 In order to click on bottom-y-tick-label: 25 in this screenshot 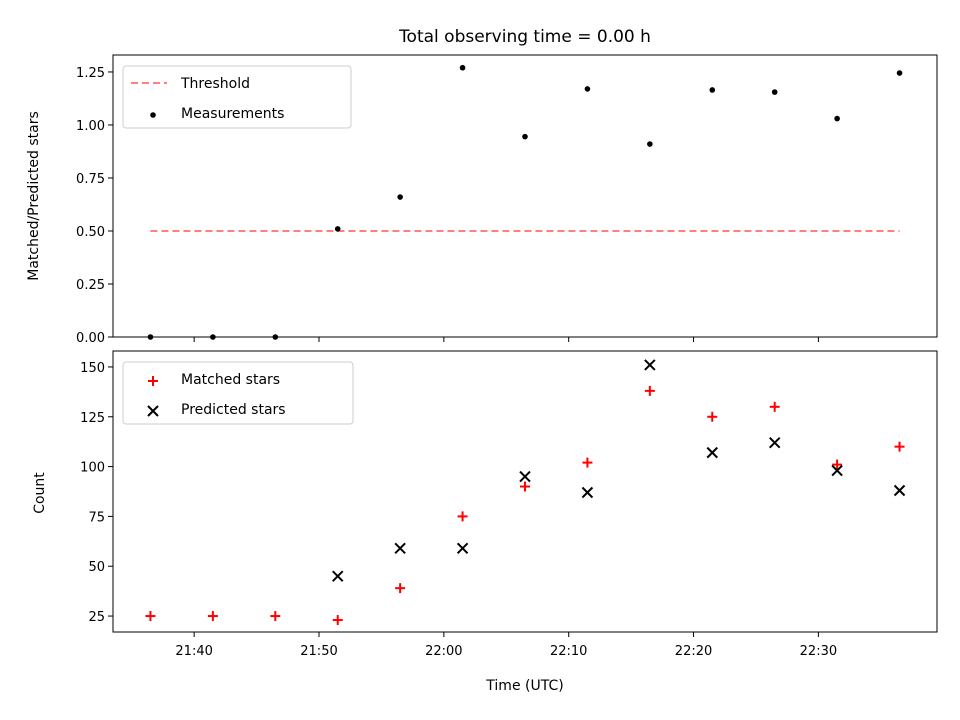, I will do `click(96, 617)`.